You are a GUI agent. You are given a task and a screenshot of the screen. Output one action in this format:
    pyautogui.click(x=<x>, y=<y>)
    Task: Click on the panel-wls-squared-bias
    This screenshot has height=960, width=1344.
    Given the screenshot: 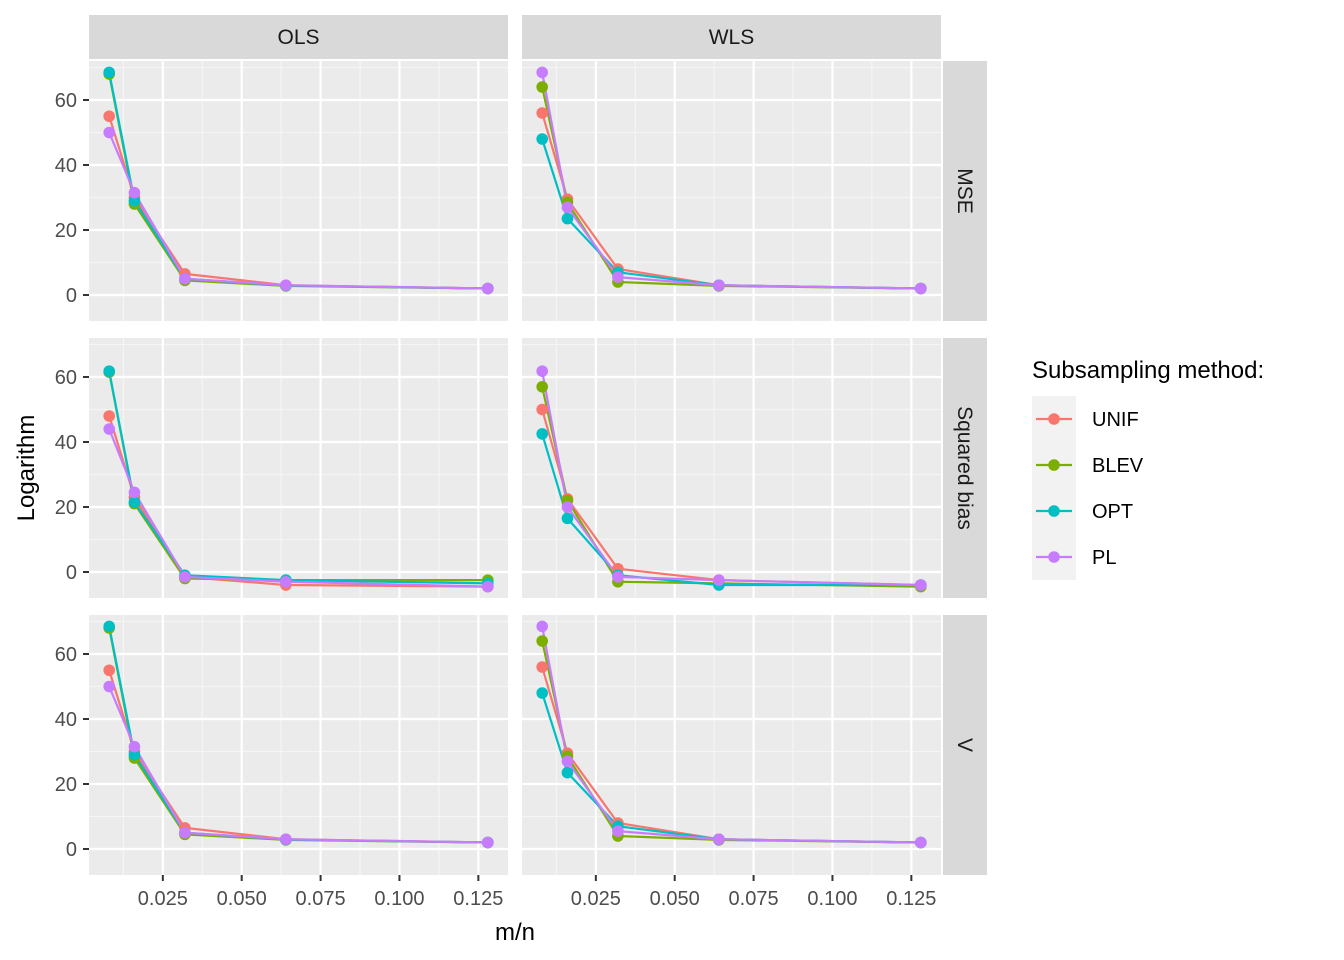 What is the action you would take?
    pyautogui.click(x=731, y=468)
    